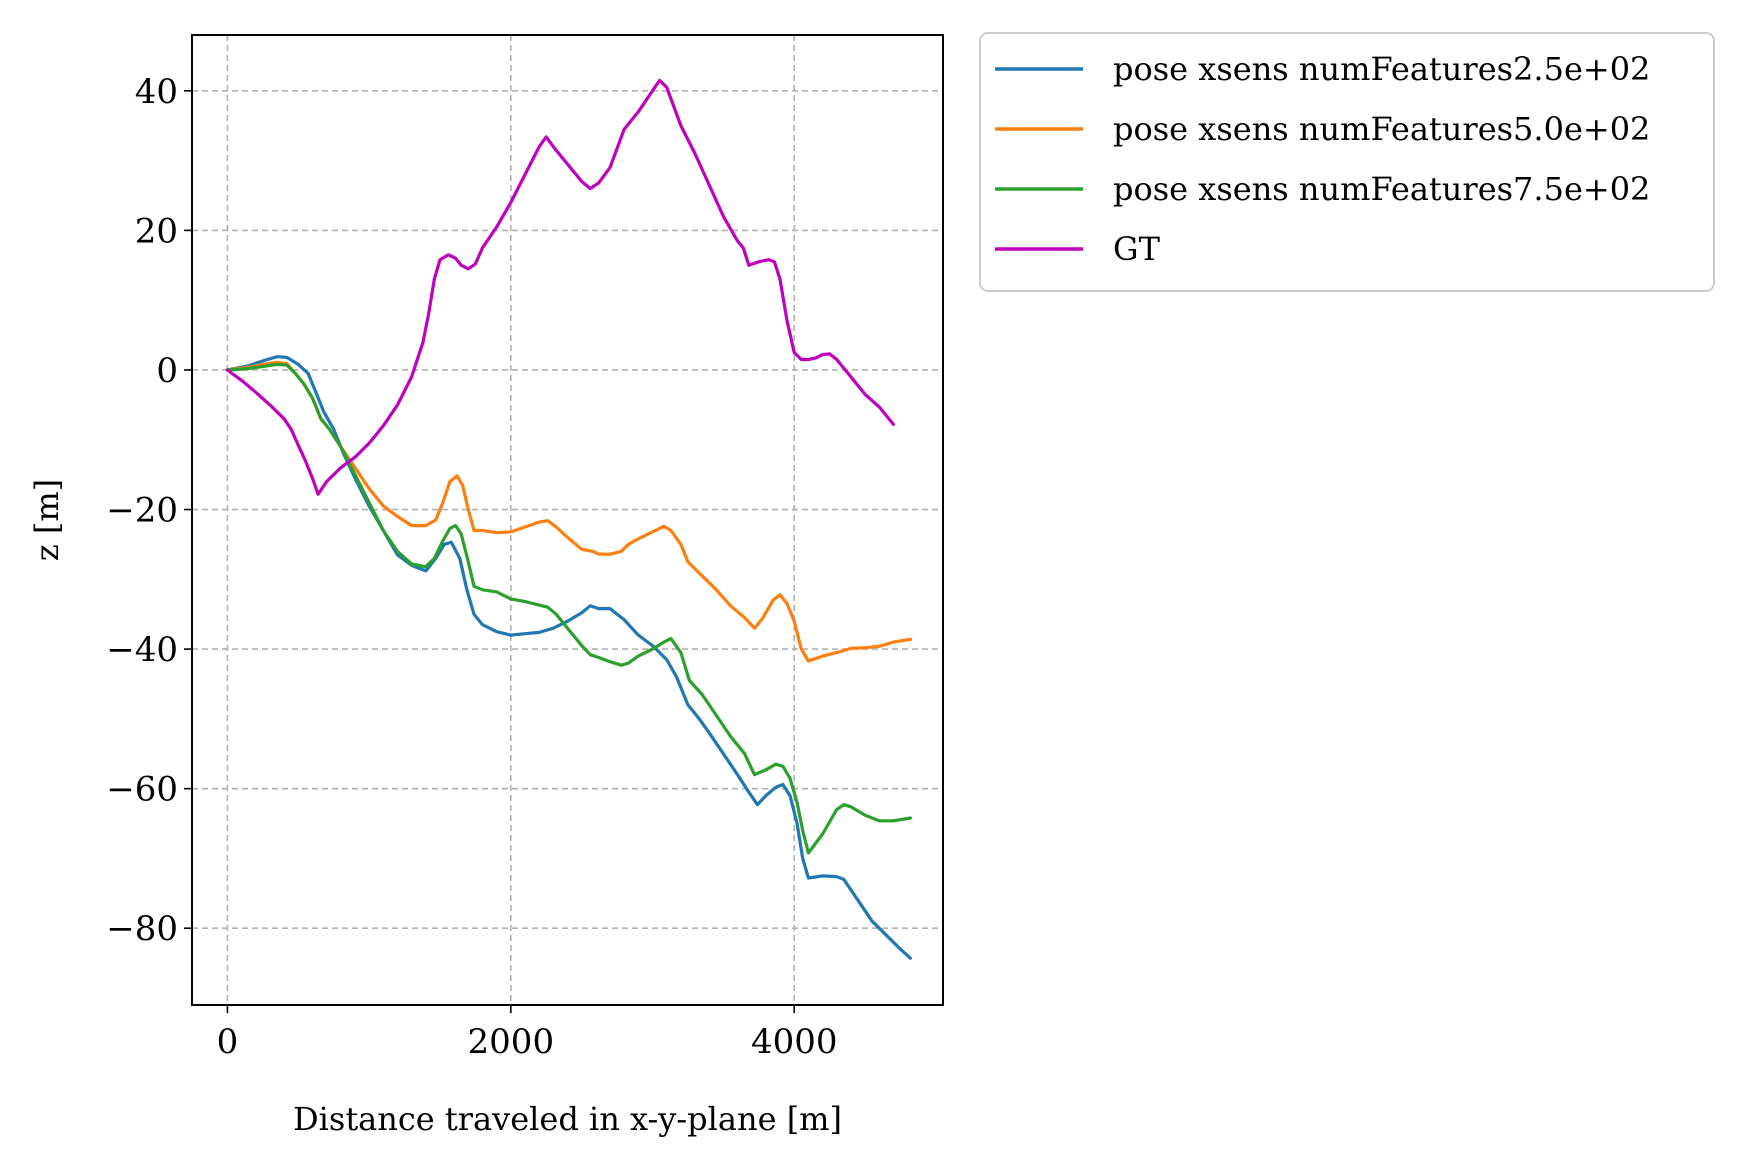 Image resolution: width=1737 pixels, height=1165 pixels. I want to click on y-axis-ticks: 40 20 0 −20 −40 −60 −80, so click(149, 510).